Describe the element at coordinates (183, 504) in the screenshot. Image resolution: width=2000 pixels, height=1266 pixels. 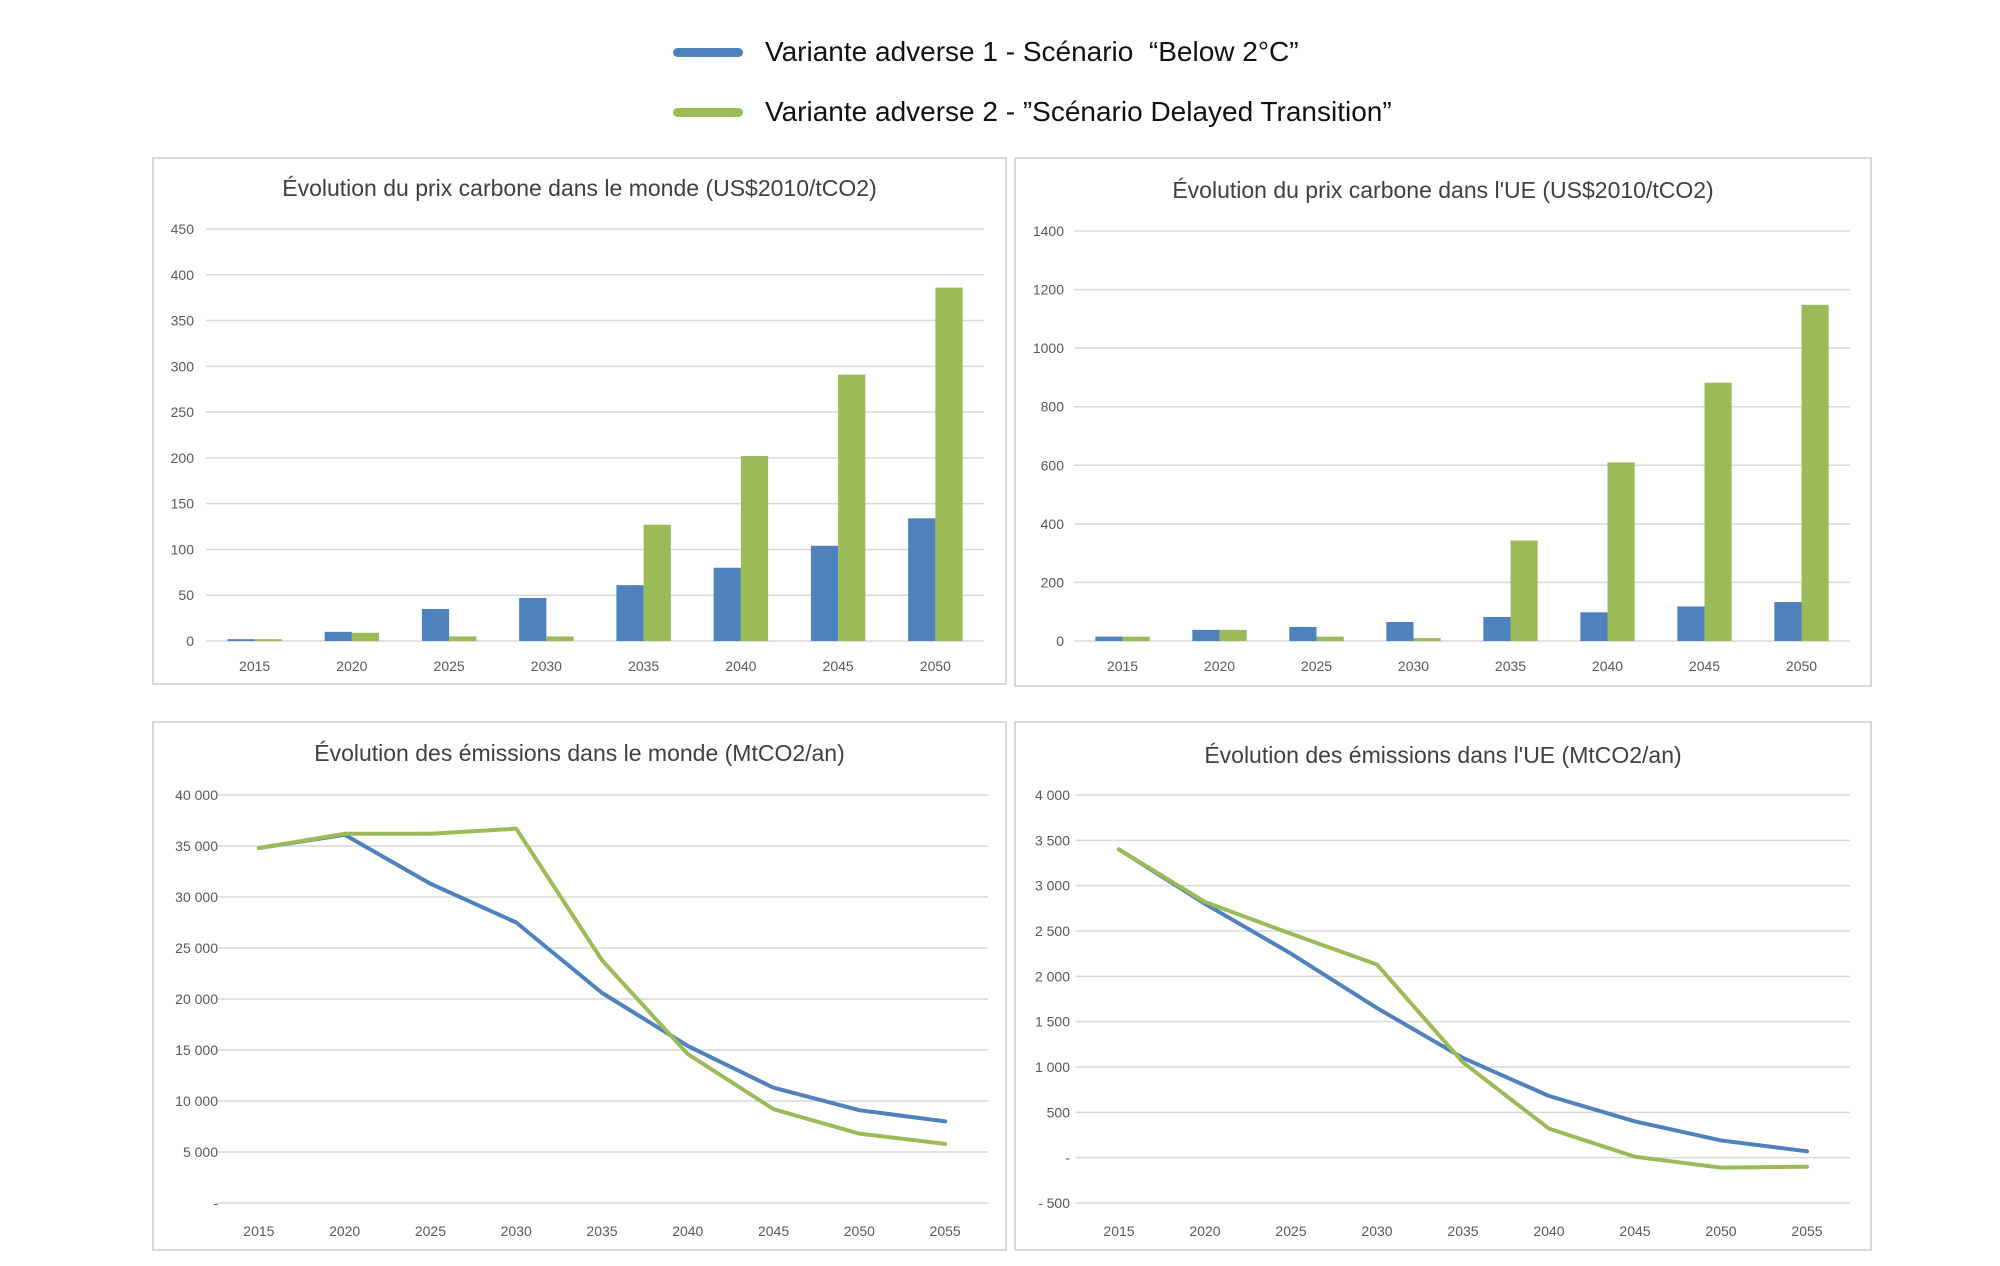
I see `y-tick-label: 150` at that location.